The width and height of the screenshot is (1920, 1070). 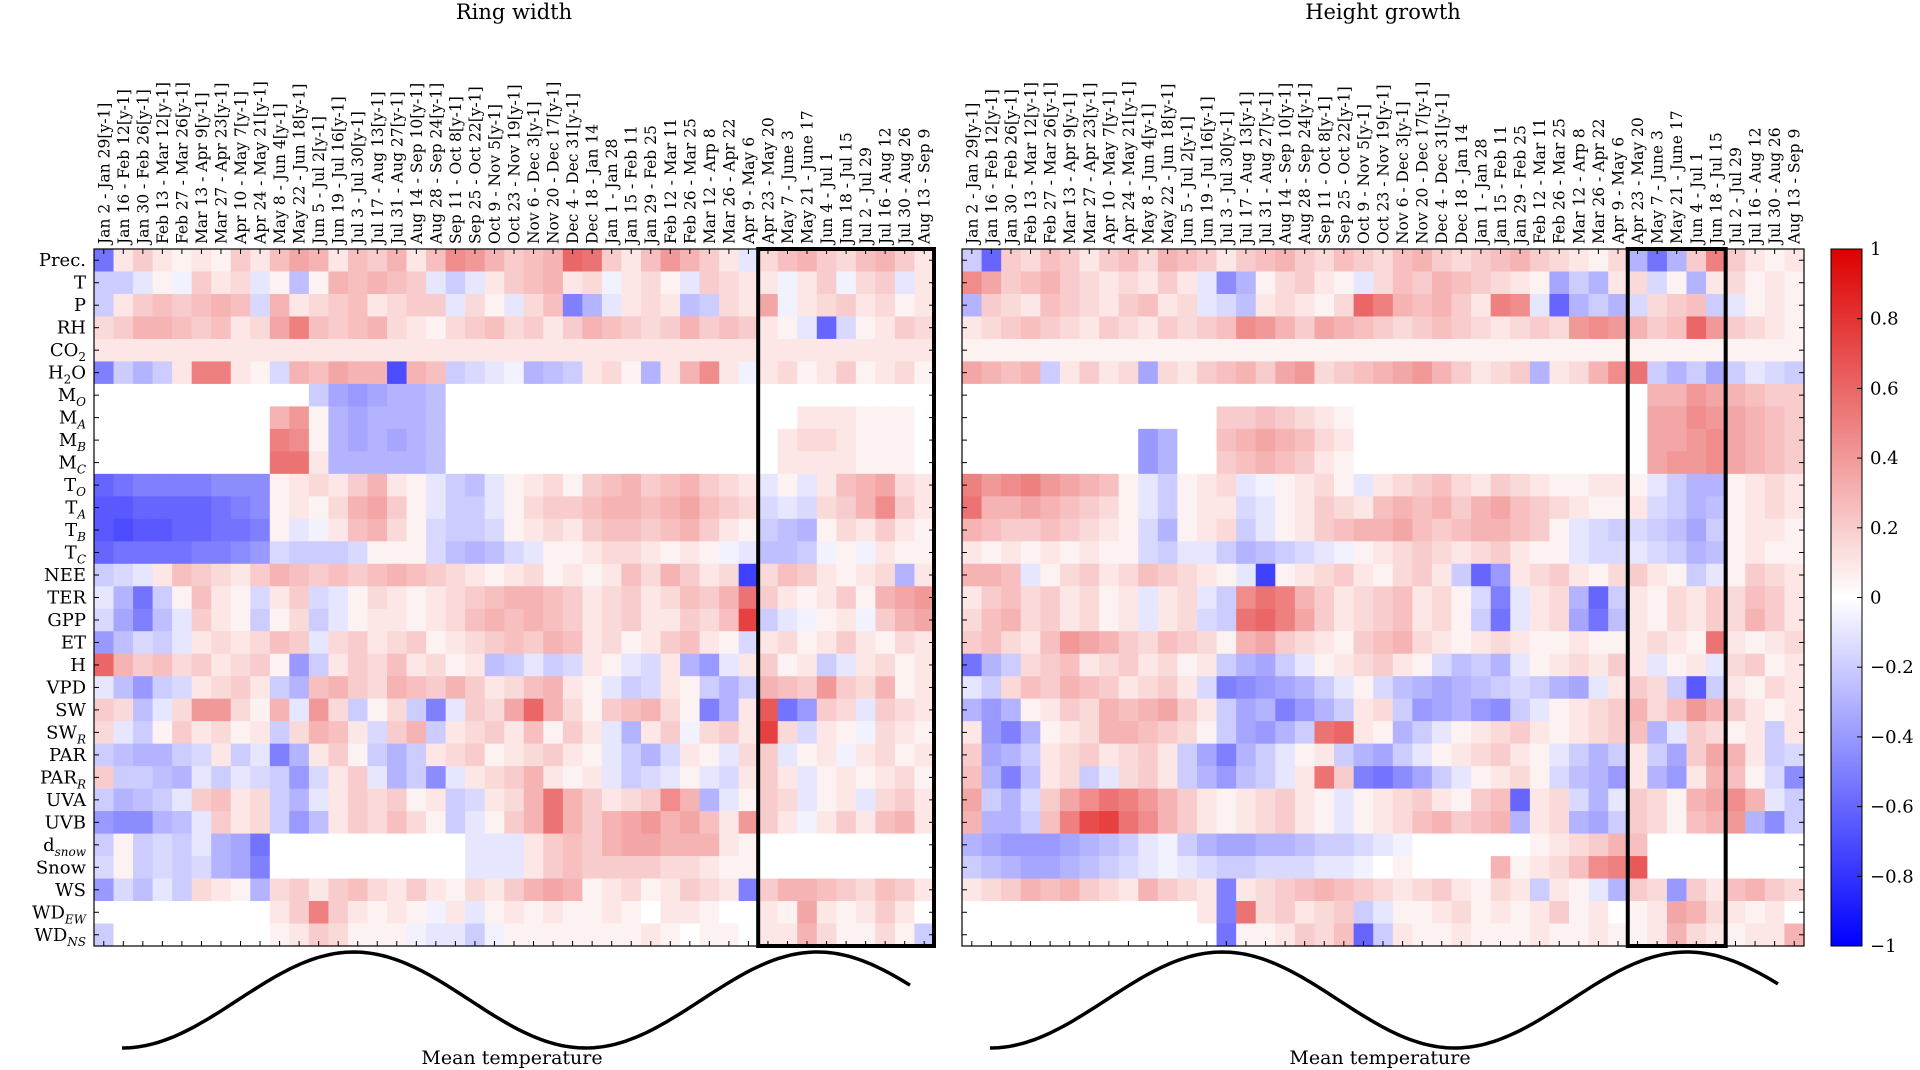 I want to click on column-label: Jan 29 - Feb 25, so click(x=1521, y=185).